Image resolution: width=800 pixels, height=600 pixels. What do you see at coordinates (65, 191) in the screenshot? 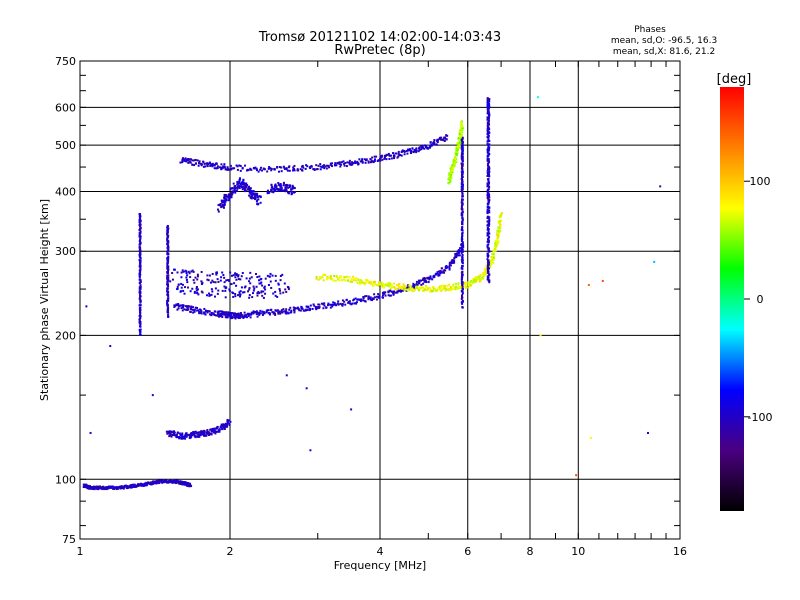
I see `y-tick-label: 400` at bounding box center [65, 191].